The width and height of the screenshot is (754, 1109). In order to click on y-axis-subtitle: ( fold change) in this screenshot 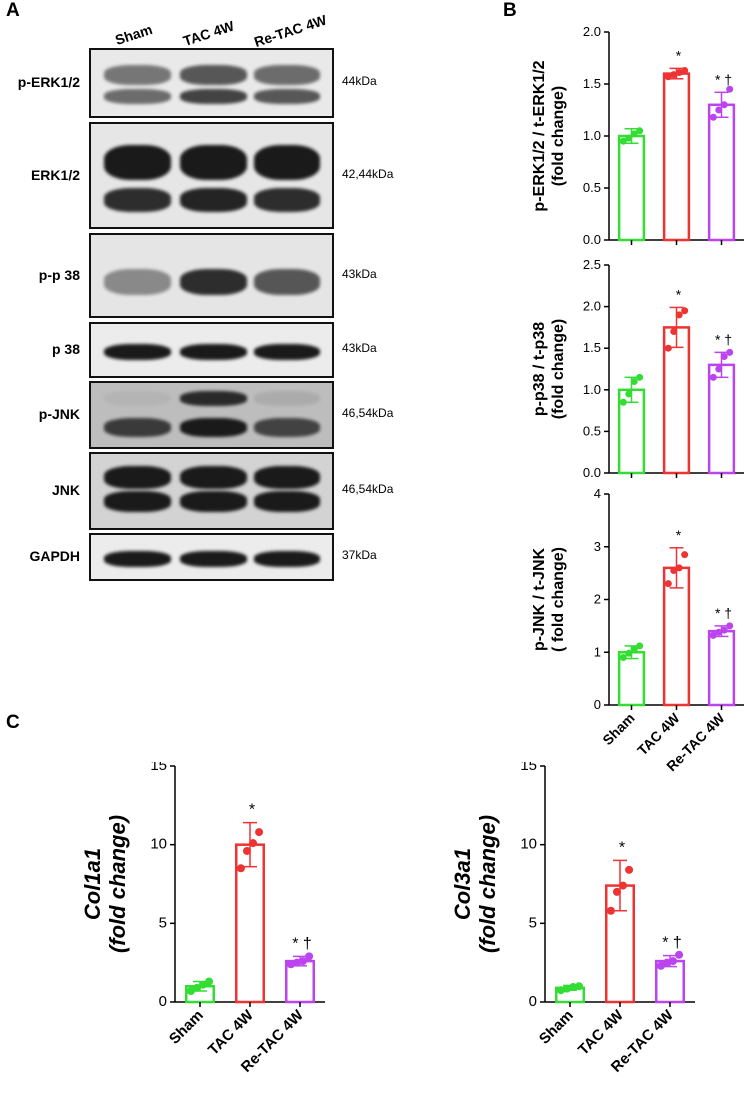, I will do `click(558, 599)`.